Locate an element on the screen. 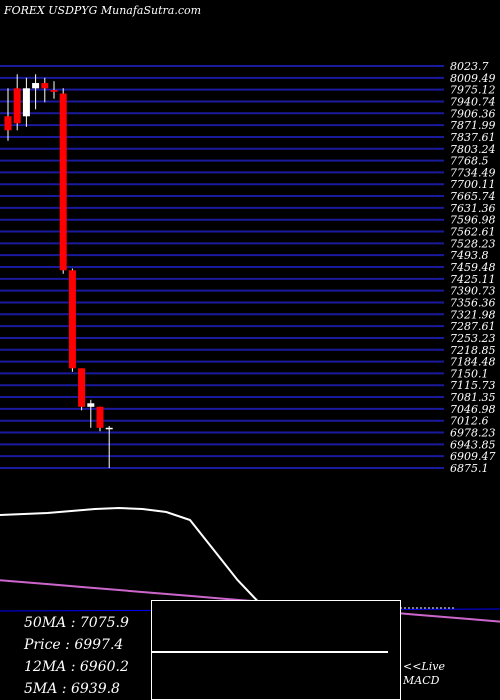 The height and width of the screenshot is (700, 500). price-axis-label: 6978.23 is located at coordinates (473, 433).